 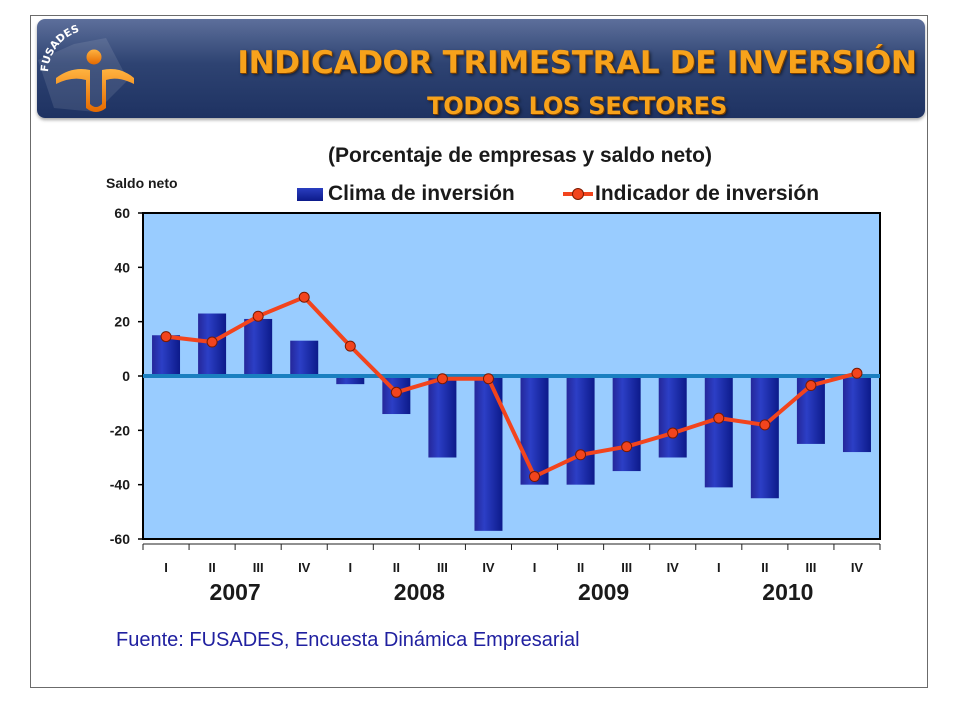 What do you see at coordinates (122, 267) in the screenshot?
I see `y-tick-label: 40` at bounding box center [122, 267].